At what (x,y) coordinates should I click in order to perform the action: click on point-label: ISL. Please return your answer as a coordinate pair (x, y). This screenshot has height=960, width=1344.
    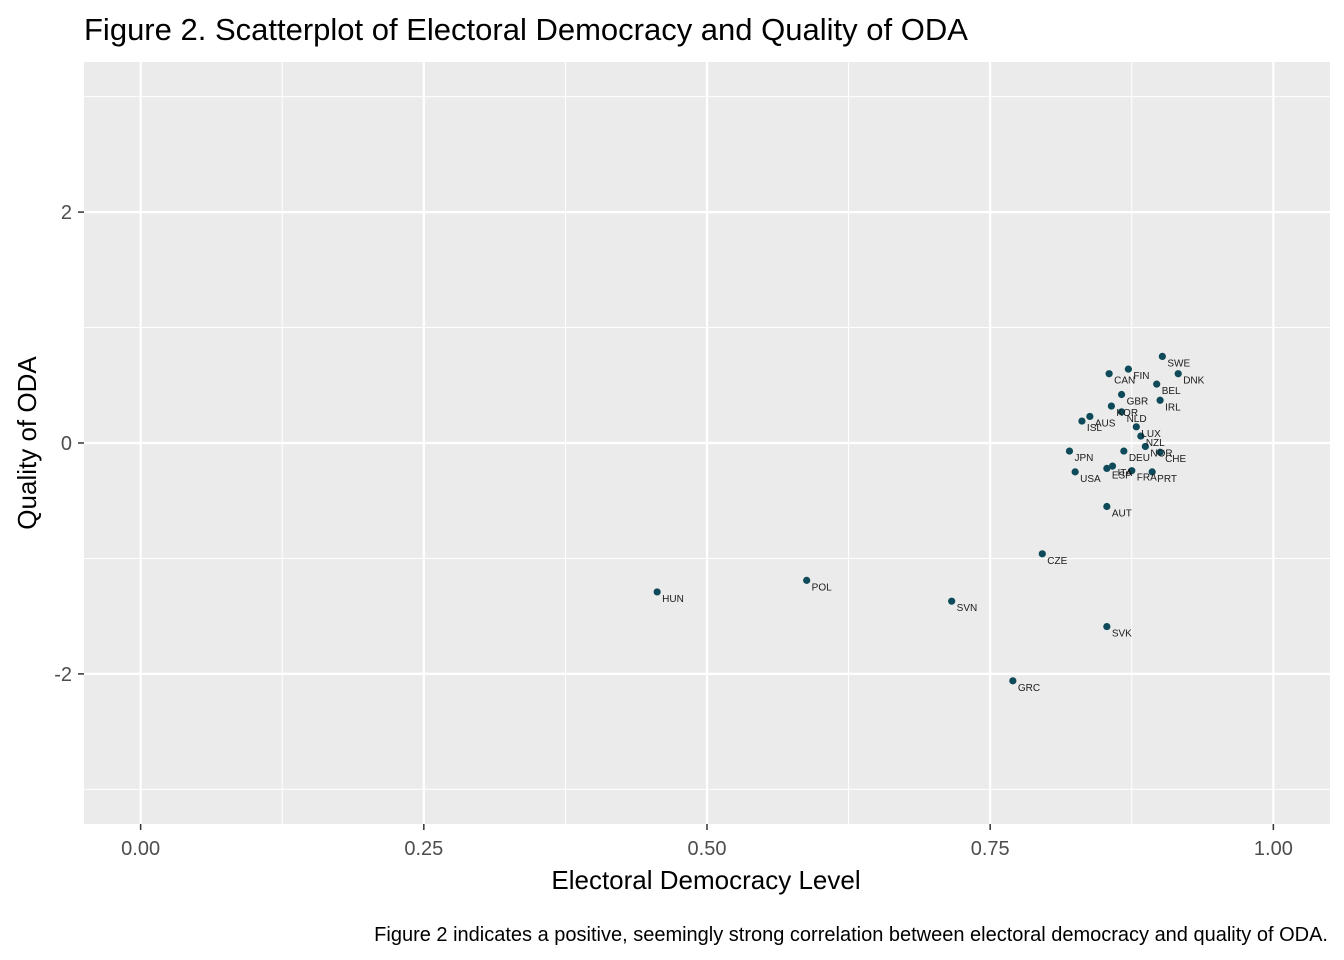
    Looking at the image, I should click on (1094, 428).